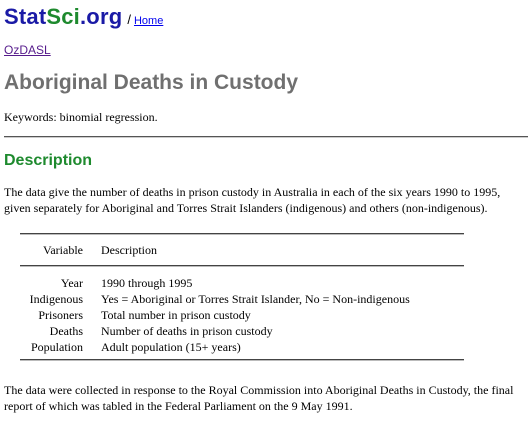 This screenshot has width=530, height=421. What do you see at coordinates (242, 234) in the screenshot?
I see `table-top-rule` at bounding box center [242, 234].